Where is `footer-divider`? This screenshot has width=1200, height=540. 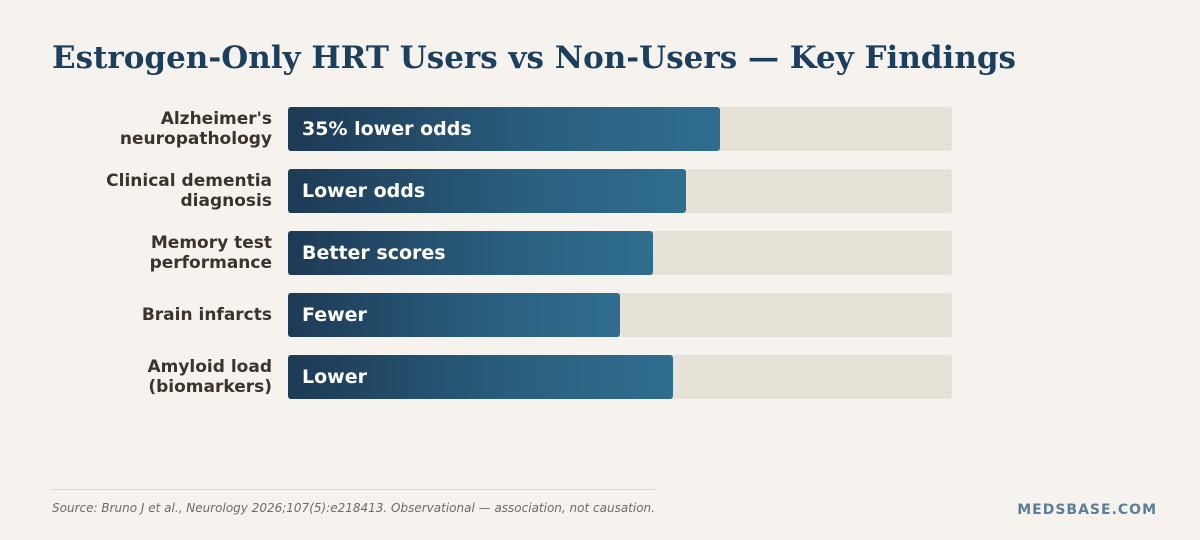
footer-divider is located at coordinates (353, 489).